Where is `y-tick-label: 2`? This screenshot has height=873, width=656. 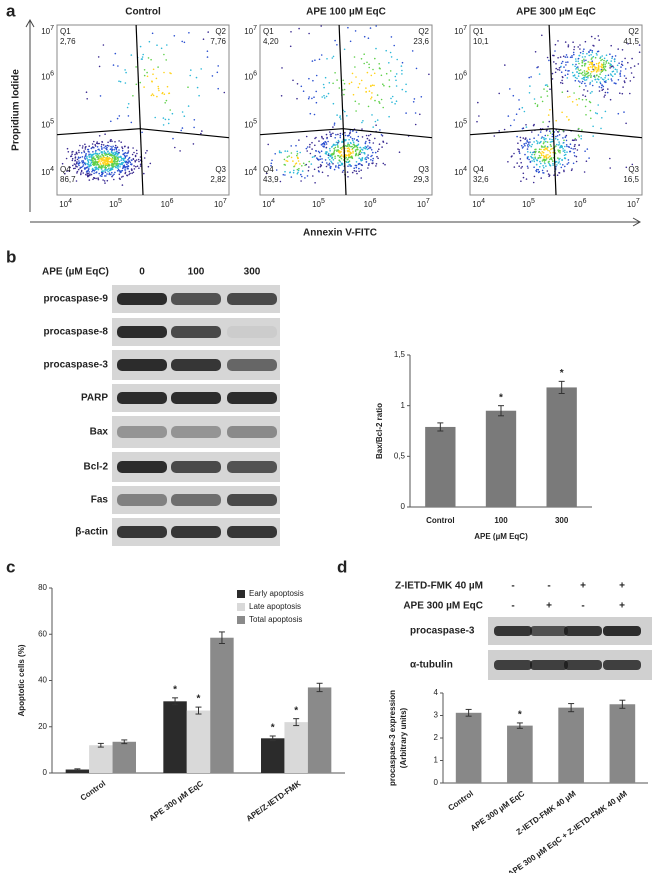 y-tick-label: 2 is located at coordinates (436, 737).